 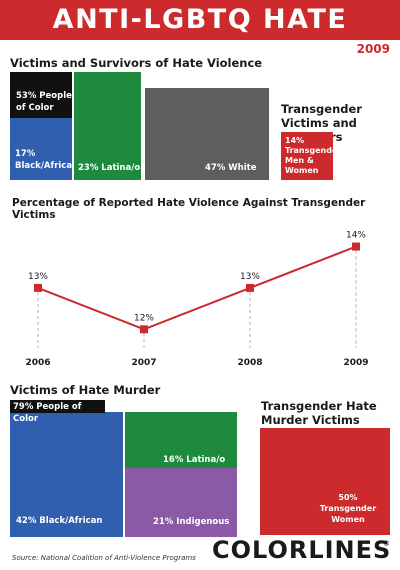 What do you see at coordinates (355, 363) in the screenshot?
I see `x-tick-2009: 2009` at bounding box center [355, 363].